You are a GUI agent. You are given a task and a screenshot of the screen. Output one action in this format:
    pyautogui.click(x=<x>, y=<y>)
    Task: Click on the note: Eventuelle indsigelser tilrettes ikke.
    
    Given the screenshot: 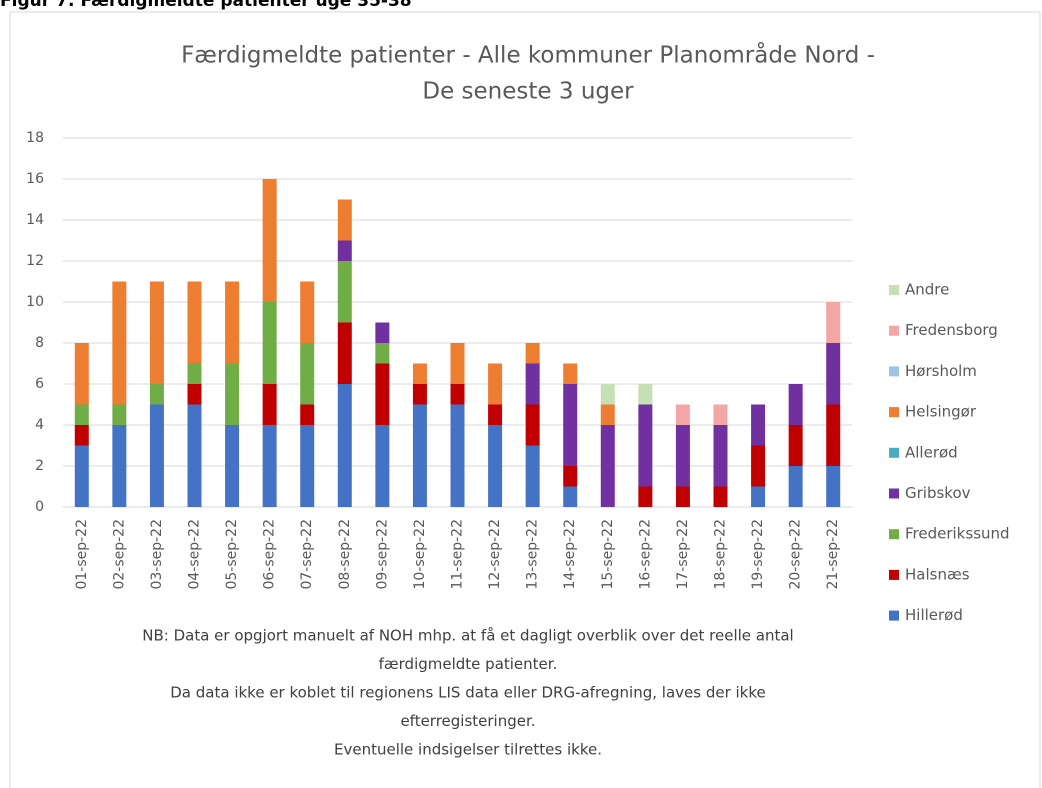 What is the action you would take?
    pyautogui.click(x=468, y=750)
    